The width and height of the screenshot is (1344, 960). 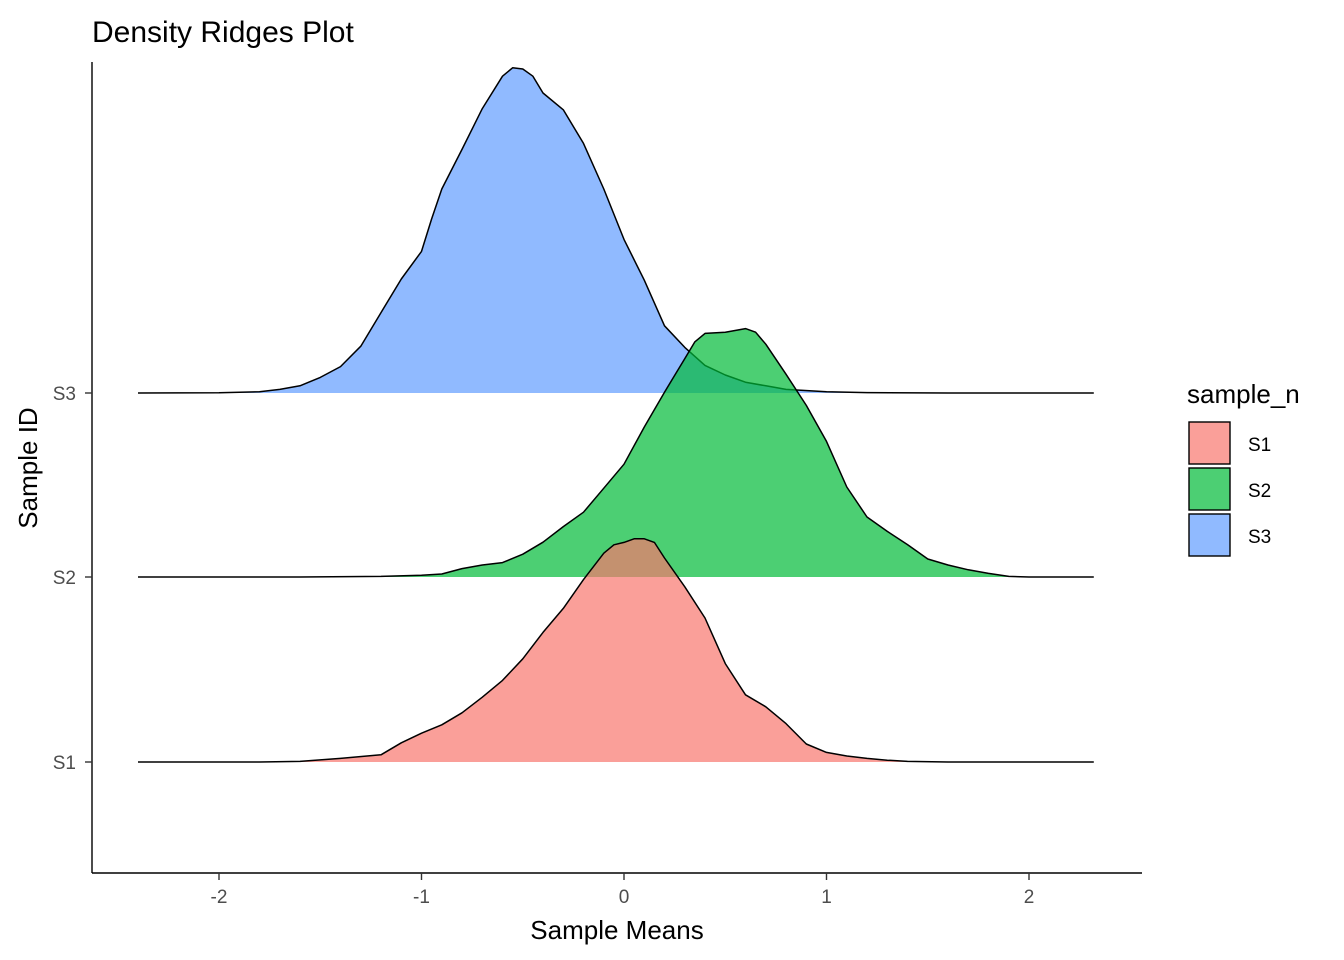 What do you see at coordinates (1029, 897) in the screenshot?
I see `x-tick-label: 2` at bounding box center [1029, 897].